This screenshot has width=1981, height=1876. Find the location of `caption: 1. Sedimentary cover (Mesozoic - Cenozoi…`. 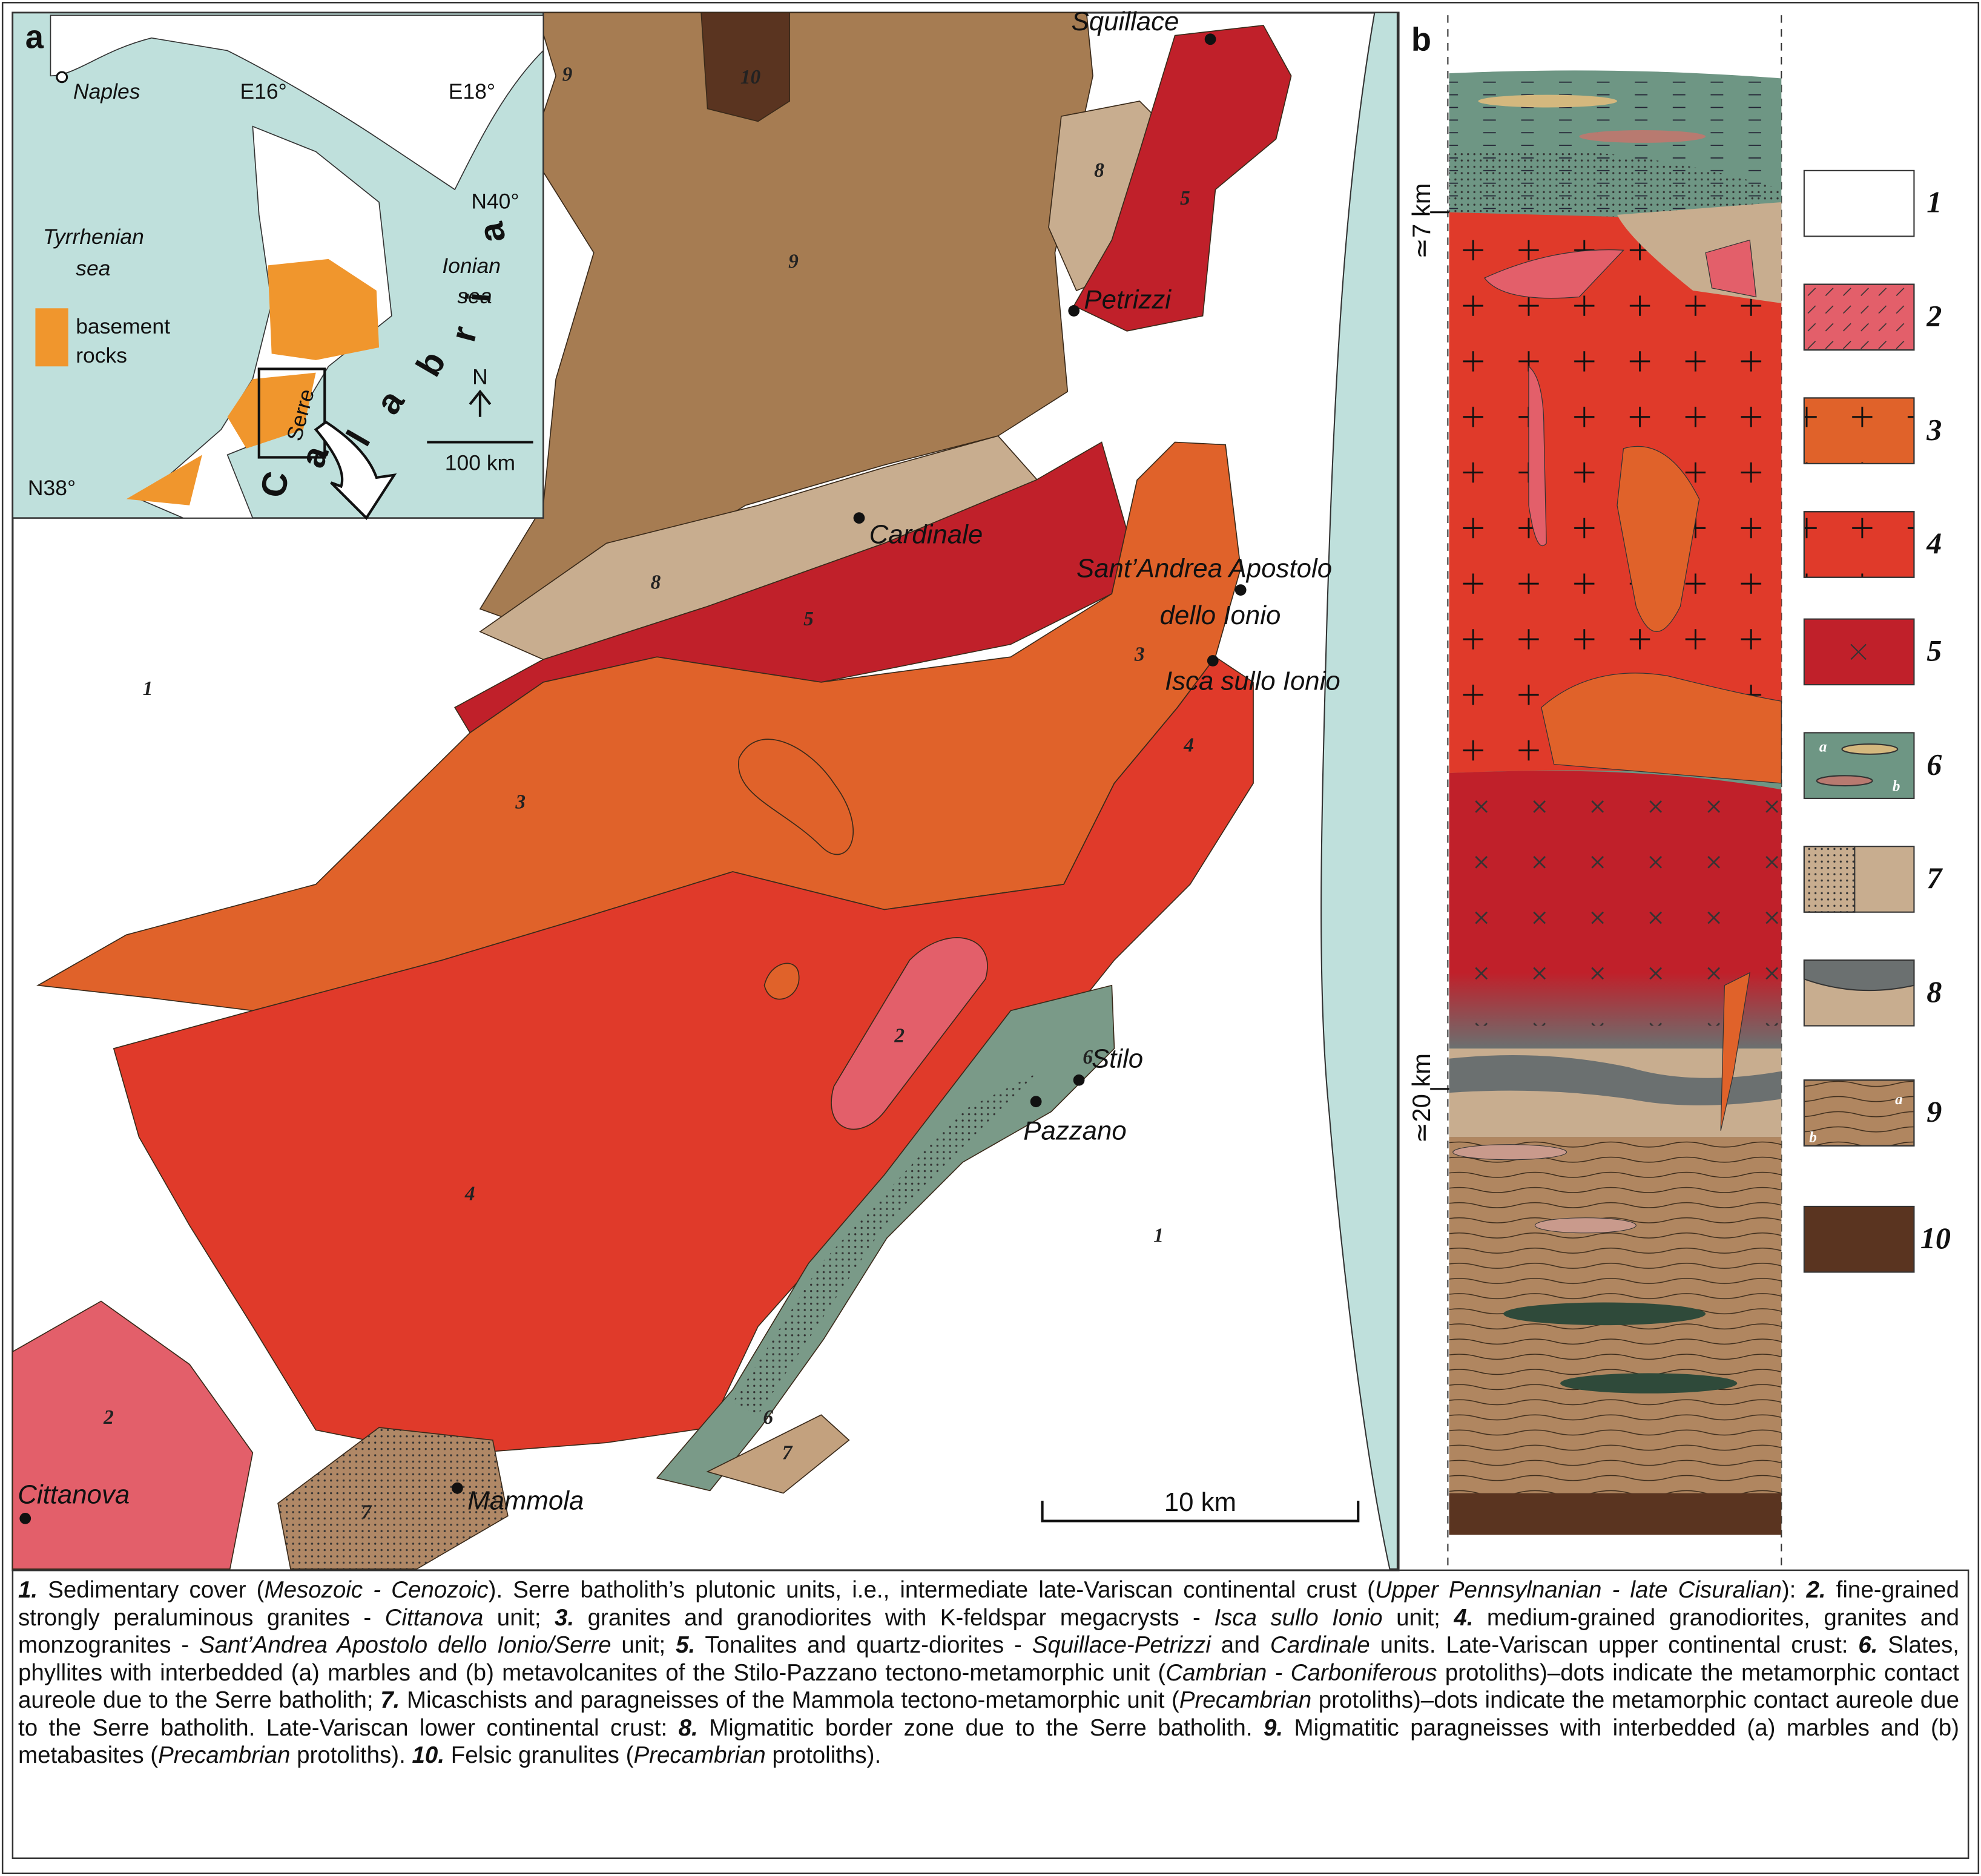

caption: 1. Sedimentary cover (Mesozoic - Cenozoi… is located at coordinates (989, 1718).